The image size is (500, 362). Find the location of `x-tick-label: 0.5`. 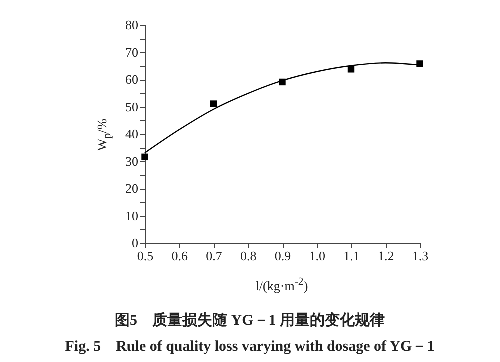

x-tick-label: 0.5 is located at coordinates (145, 256).